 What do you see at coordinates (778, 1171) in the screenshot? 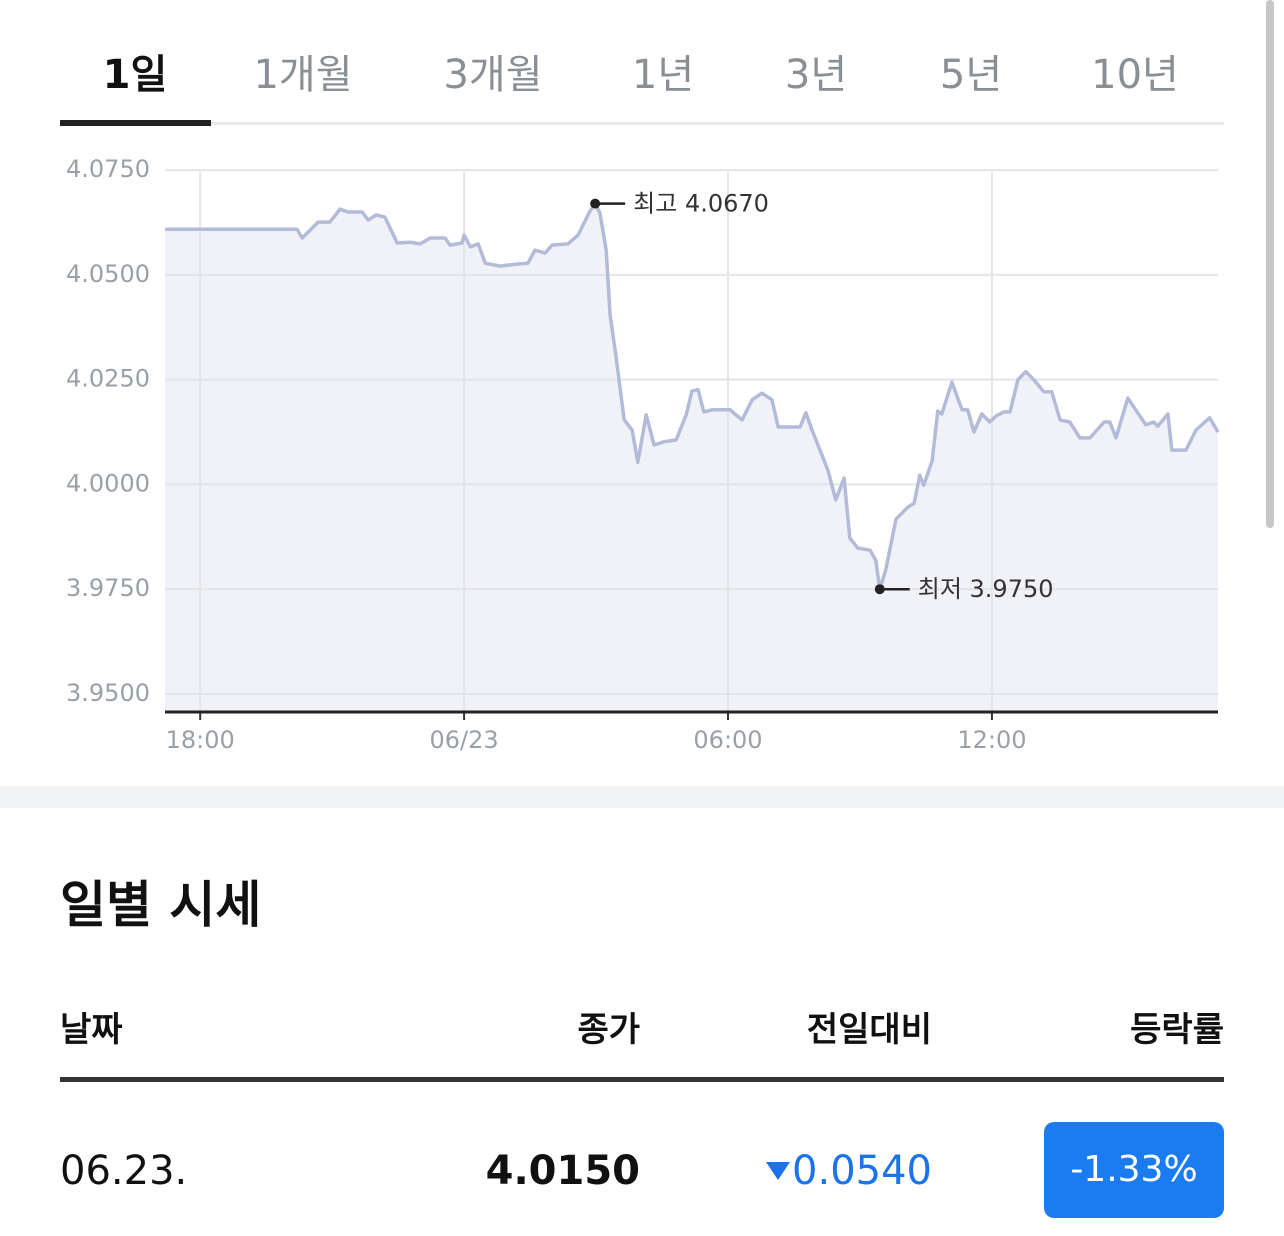
I see `down-arrow-icon` at bounding box center [778, 1171].